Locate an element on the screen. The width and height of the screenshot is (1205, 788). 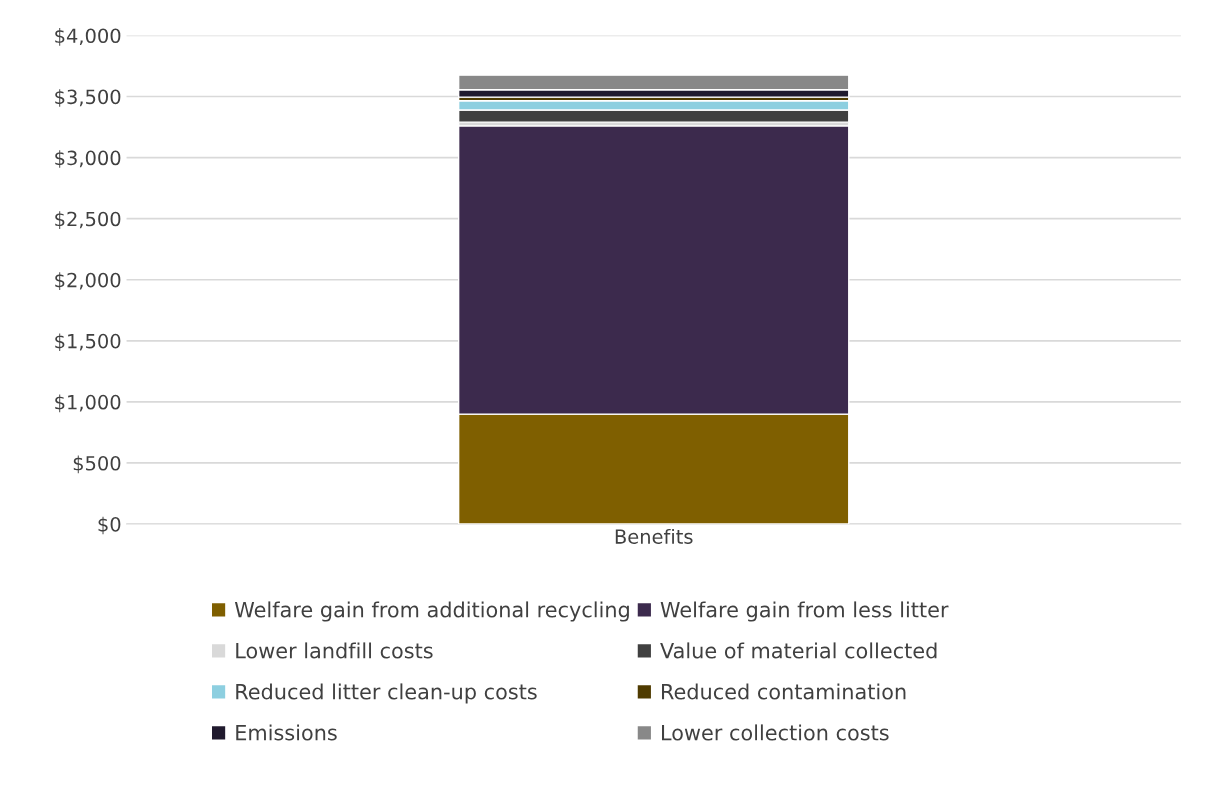
legend-label: Welfare gain from less litter is located at coordinates (804, 611).